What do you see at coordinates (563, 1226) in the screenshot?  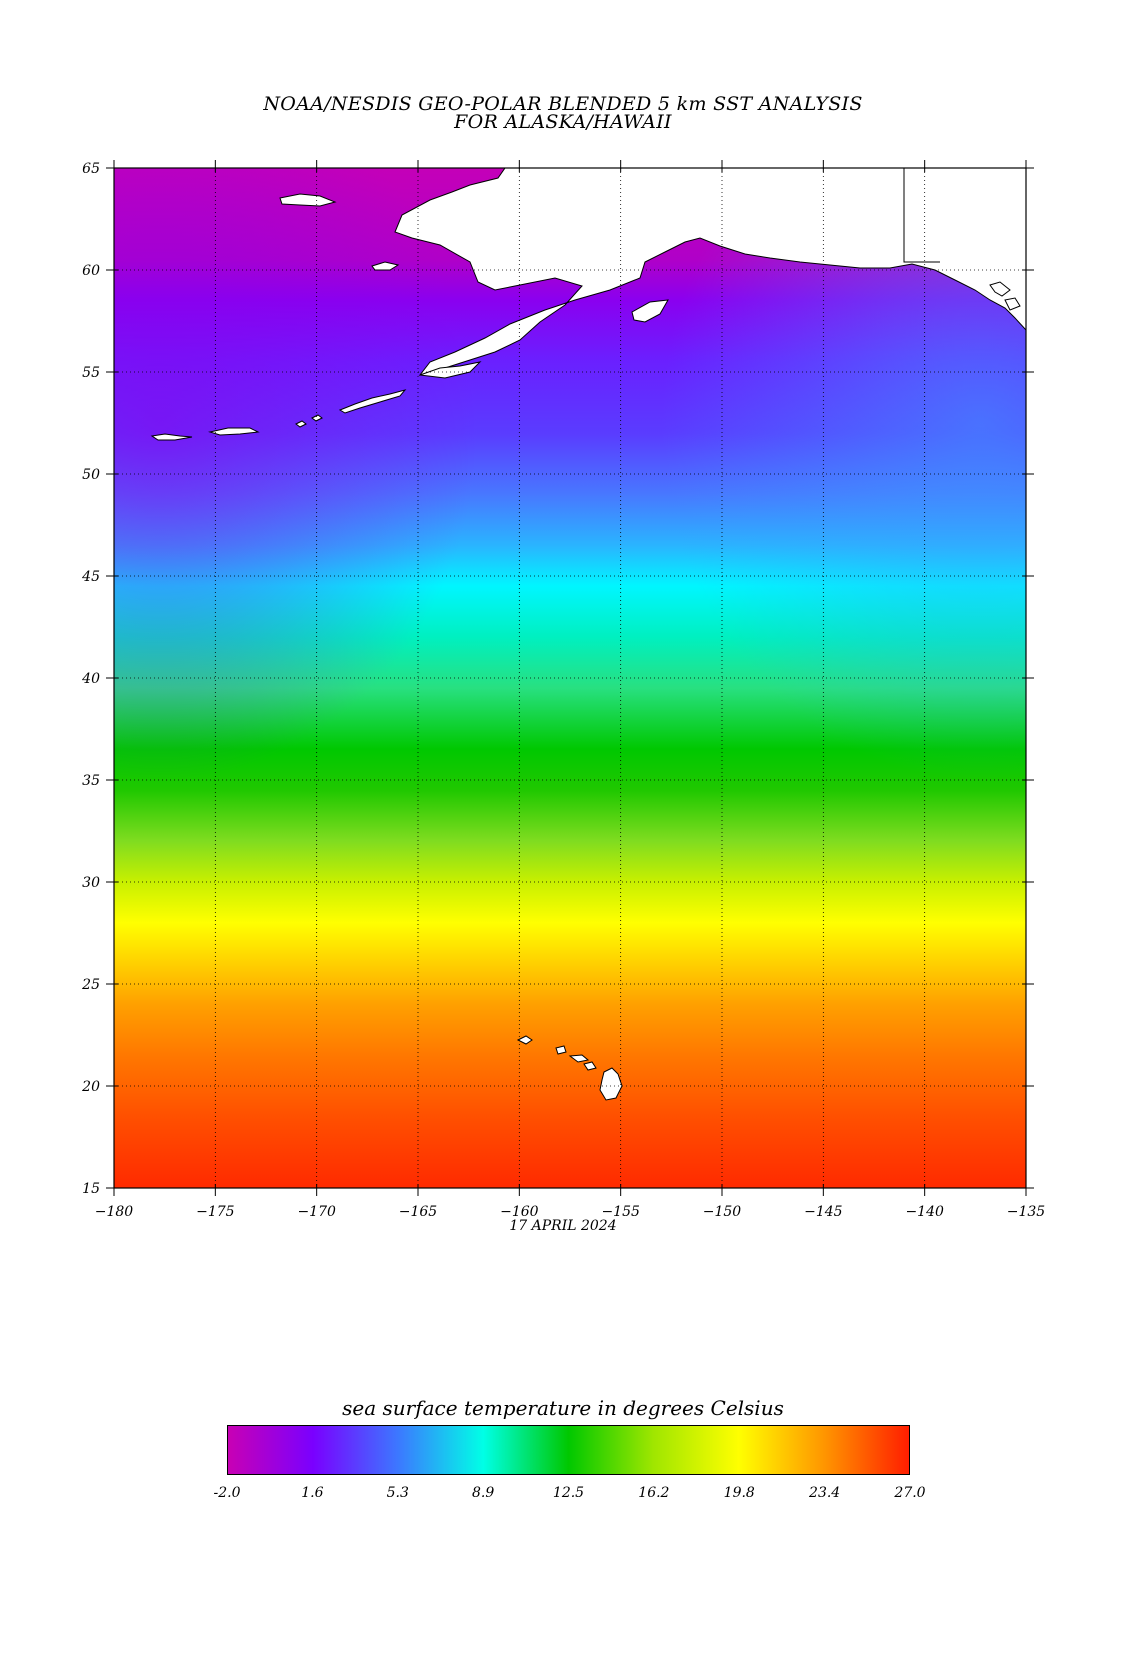 I see `analysis-date: 17 APRIL 2024` at bounding box center [563, 1226].